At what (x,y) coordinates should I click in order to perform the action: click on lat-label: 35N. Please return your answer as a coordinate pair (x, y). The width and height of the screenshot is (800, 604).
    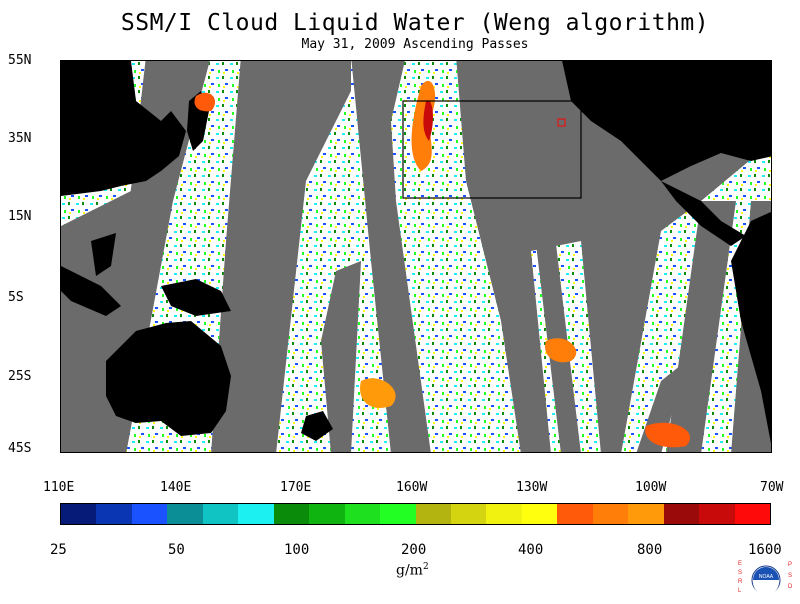
    Looking at the image, I should click on (20, 138).